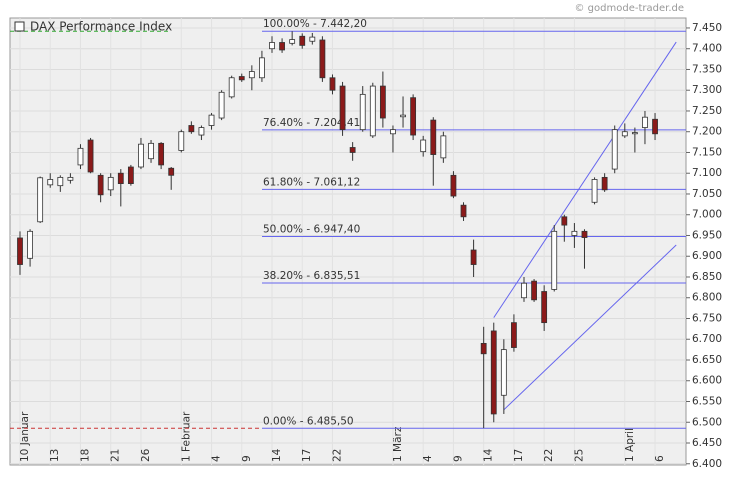 Image resolution: width=730 pixels, height=481 pixels. Describe the element at coordinates (707, 90) in the screenshot. I see `y-tick-label: 7.300` at that location.